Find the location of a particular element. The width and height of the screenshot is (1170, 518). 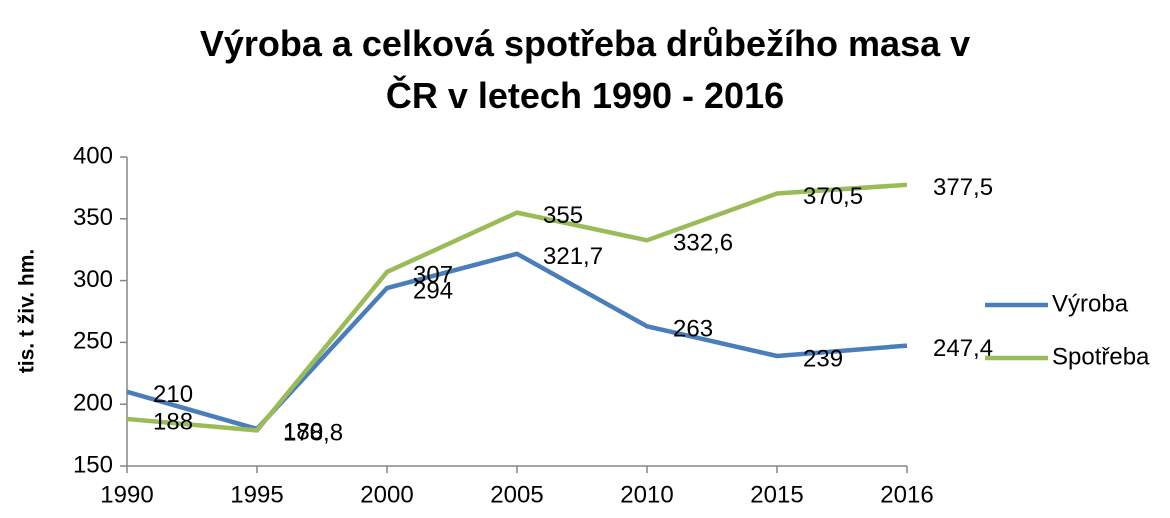

data-label: 247,4 is located at coordinates (963, 348).